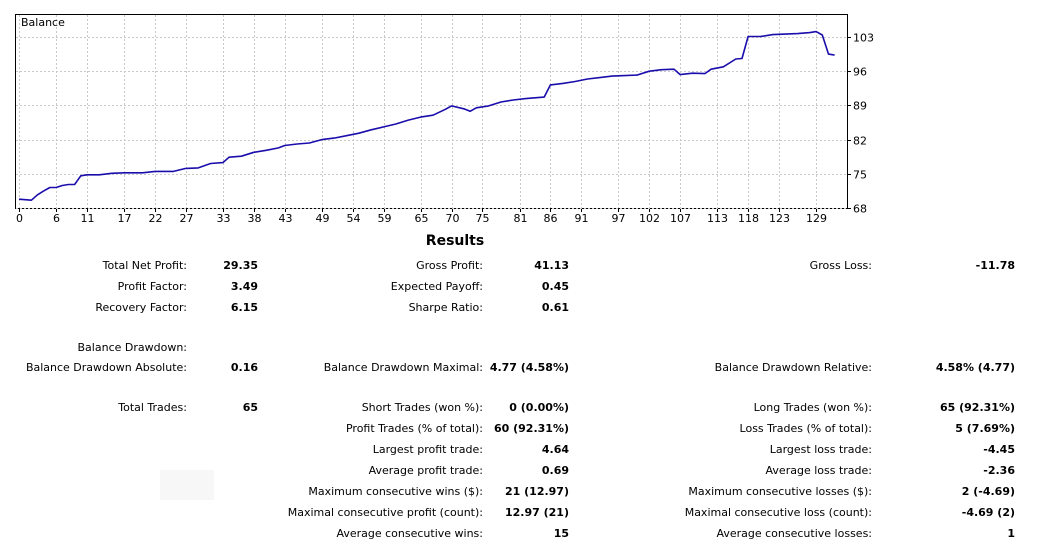  What do you see at coordinates (820, 449) in the screenshot?
I see `stat-label: Largest loss trade:` at bounding box center [820, 449].